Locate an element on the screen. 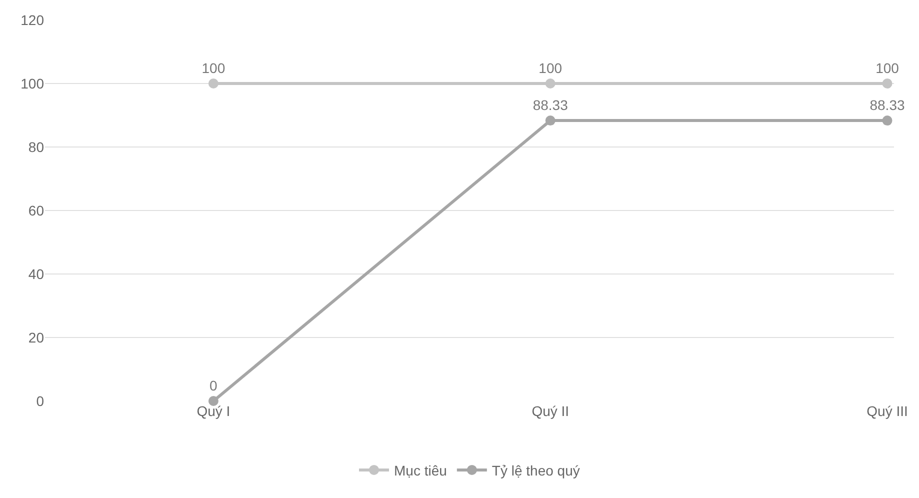 This screenshot has height=498, width=919. y-tick-label: 40 is located at coordinates (36, 274).